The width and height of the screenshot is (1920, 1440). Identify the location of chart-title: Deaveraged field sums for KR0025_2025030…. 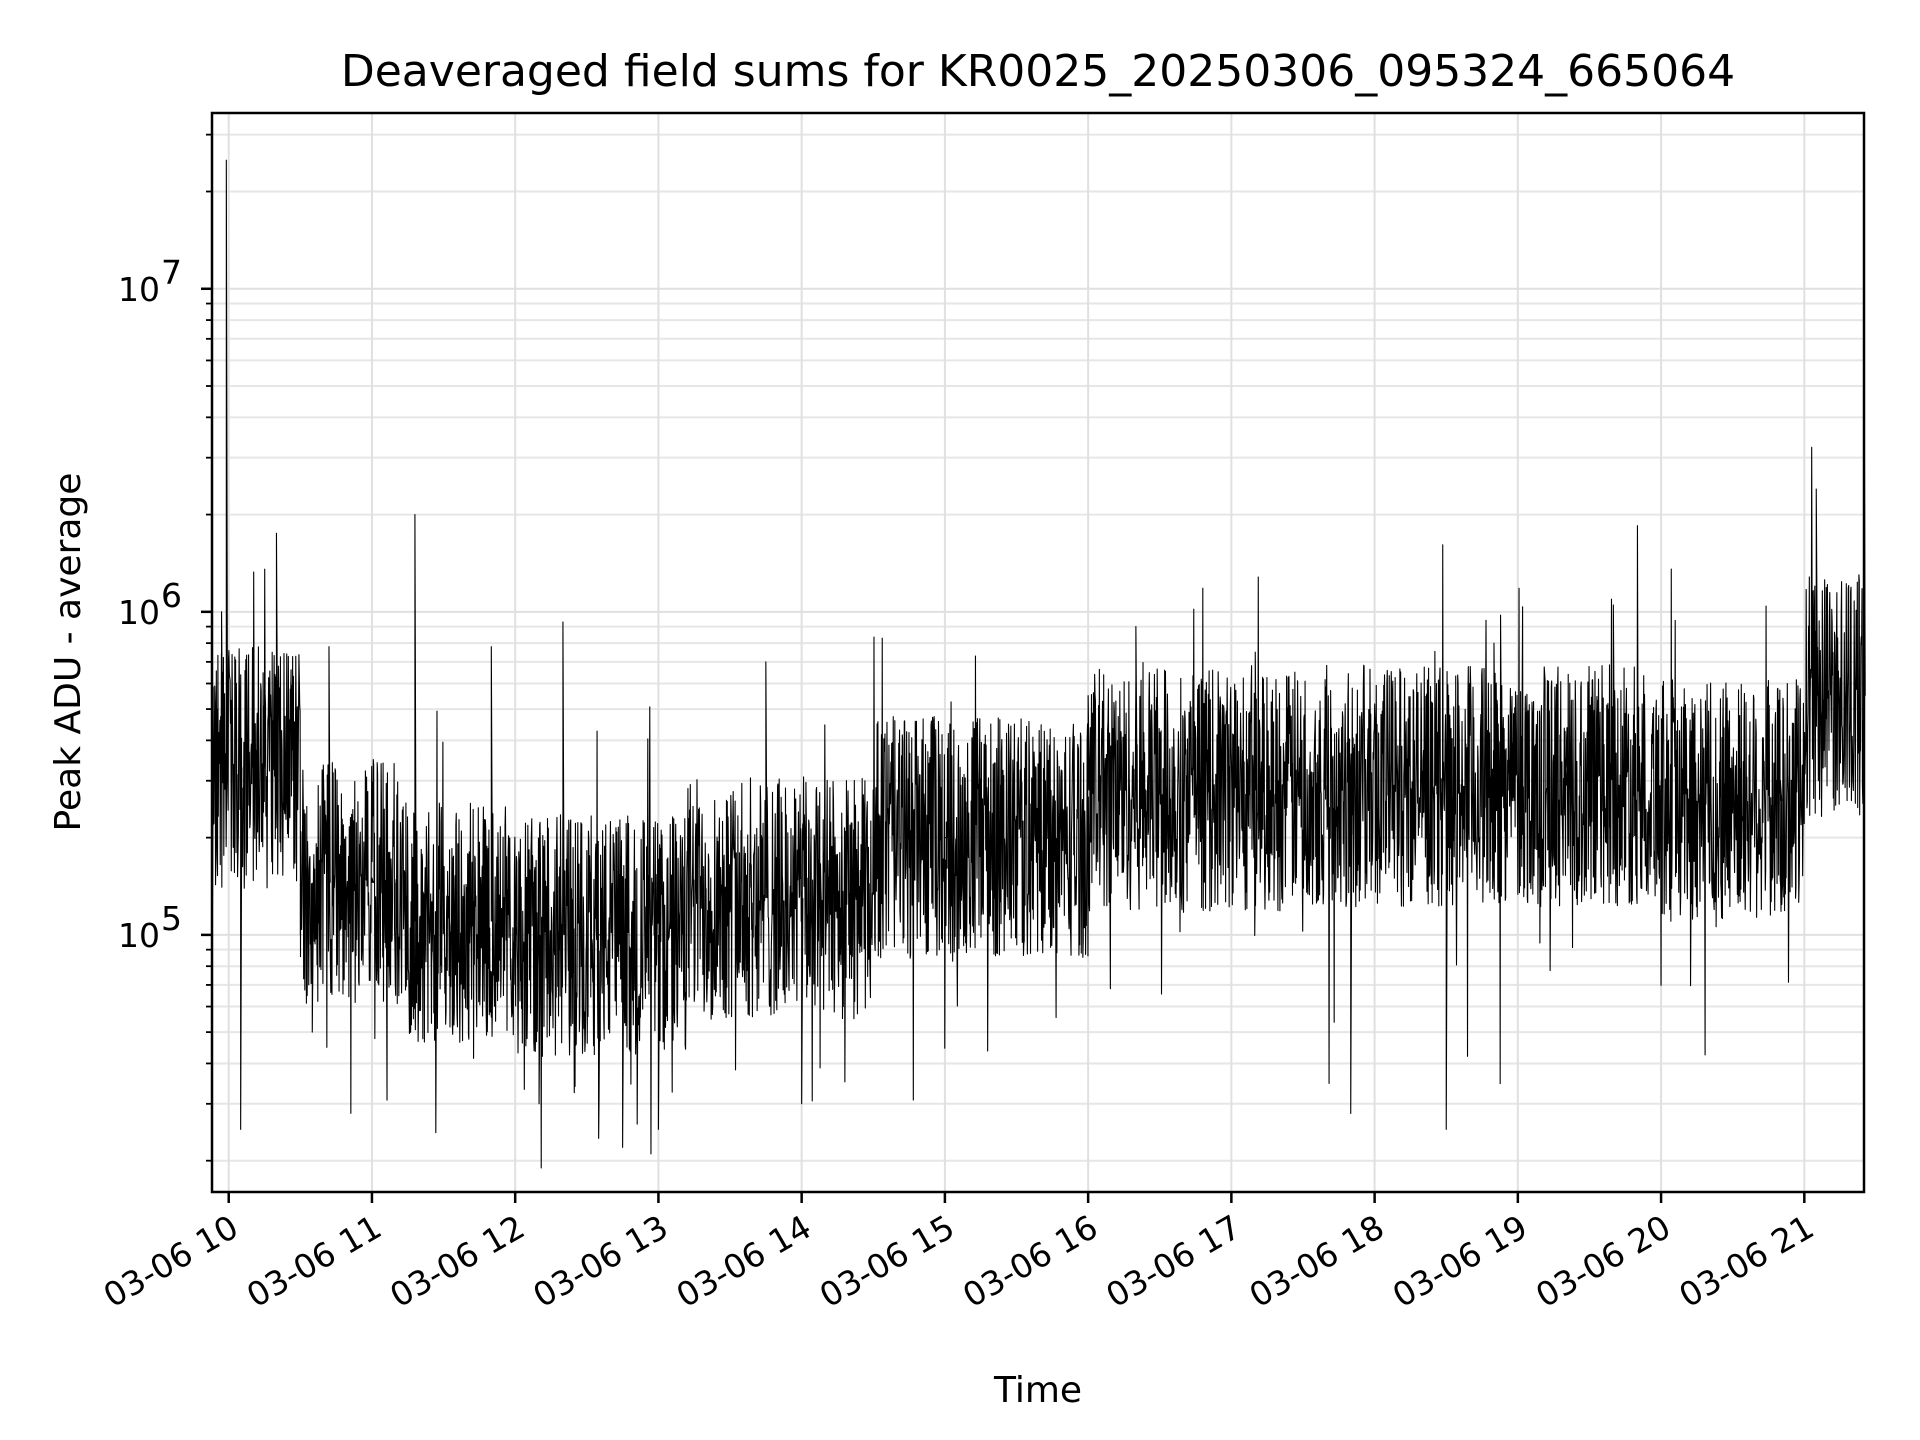
(1038, 71).